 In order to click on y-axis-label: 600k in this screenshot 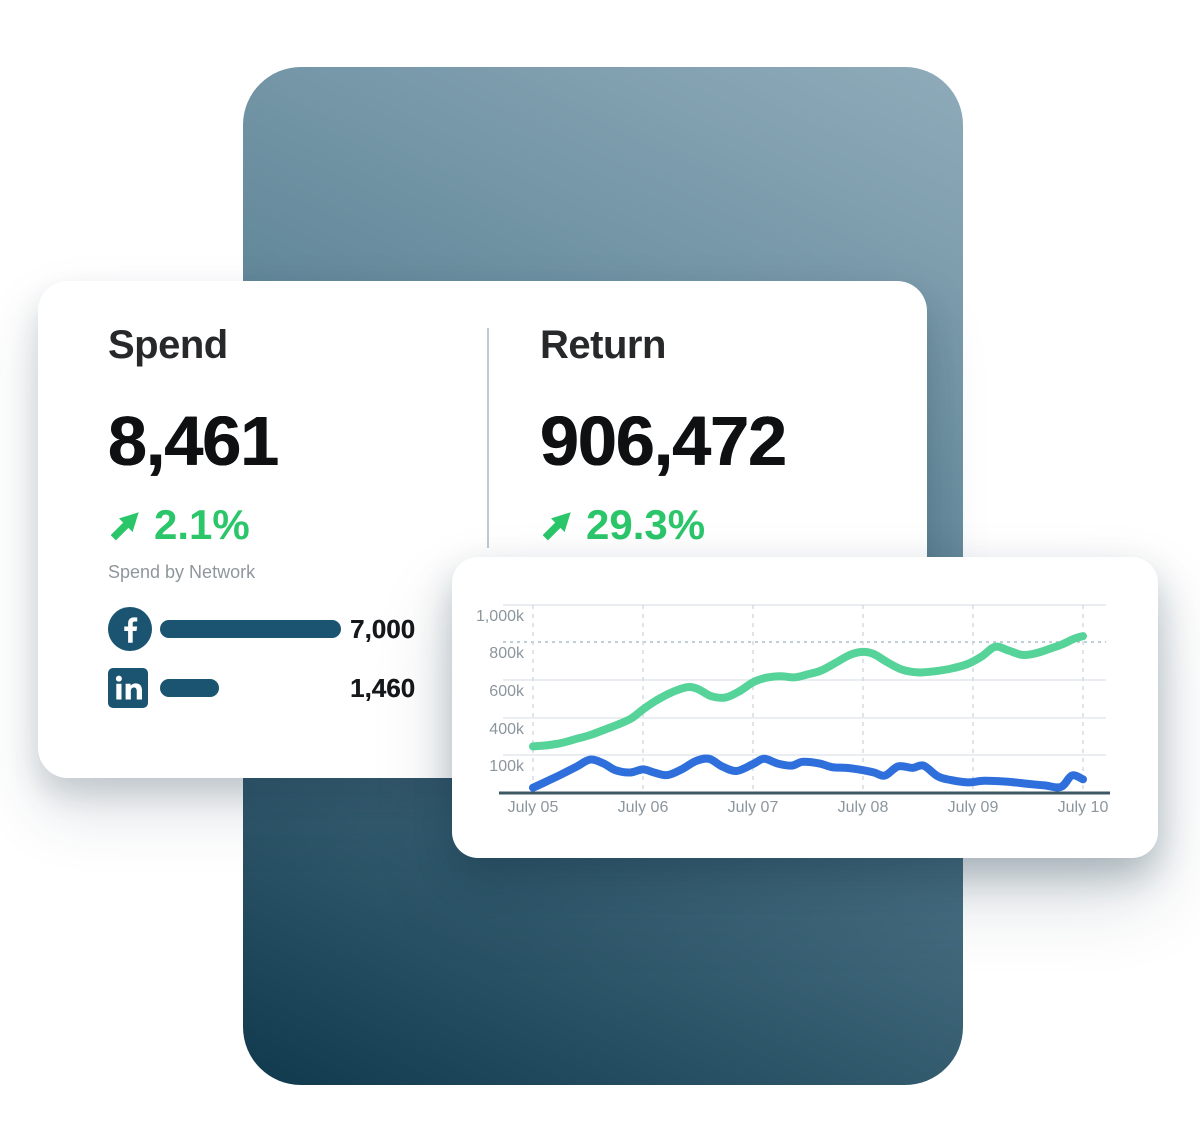, I will do `click(507, 691)`.